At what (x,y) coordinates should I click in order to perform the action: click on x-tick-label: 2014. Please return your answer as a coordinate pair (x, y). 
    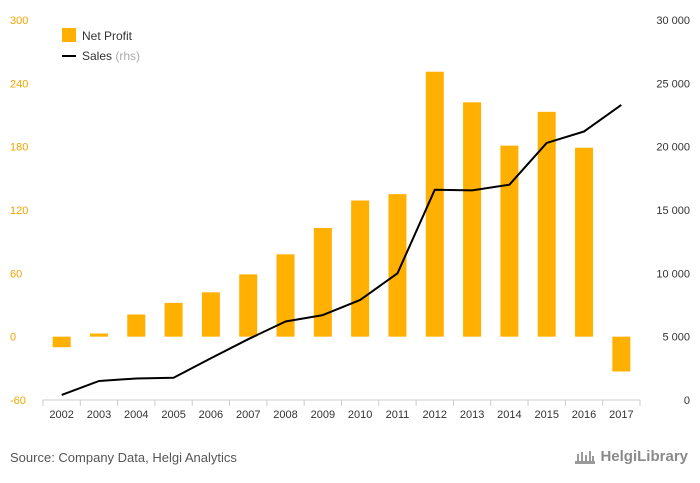
    Looking at the image, I should click on (509, 415).